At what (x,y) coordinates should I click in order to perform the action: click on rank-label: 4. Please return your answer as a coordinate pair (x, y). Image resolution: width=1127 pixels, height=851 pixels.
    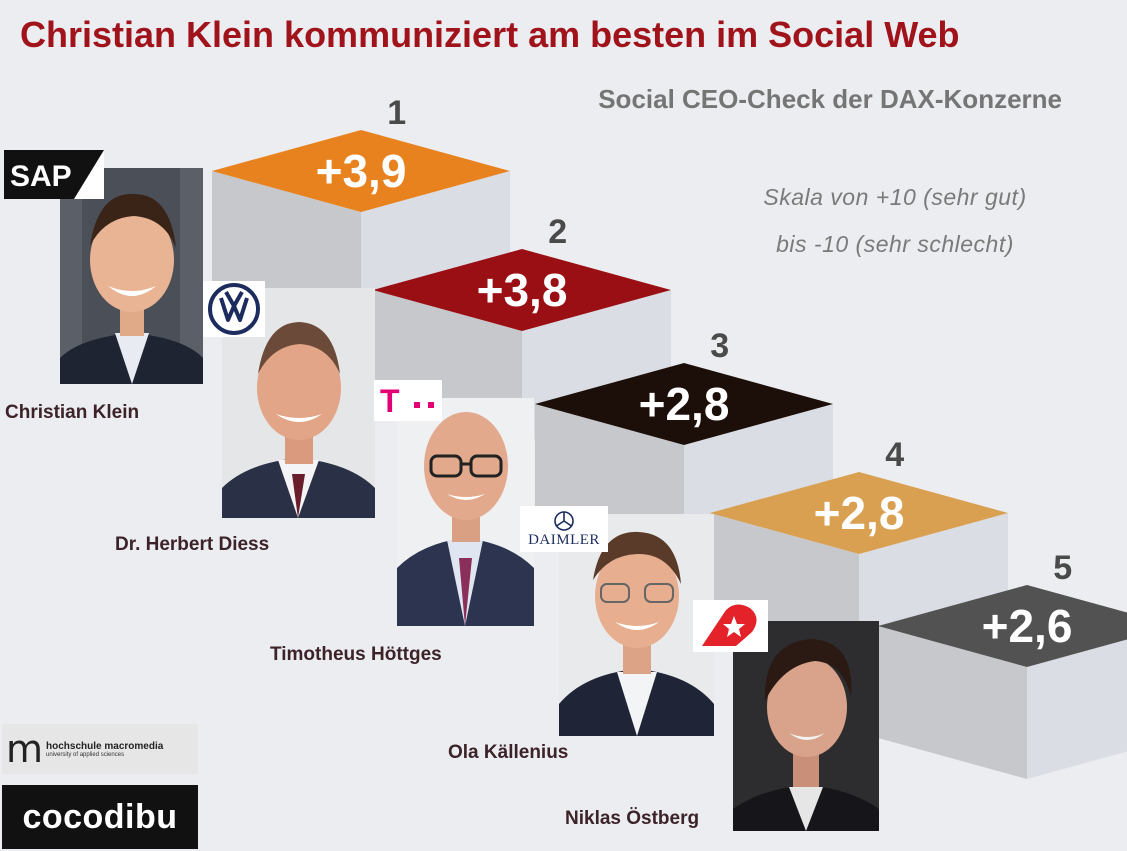
    Looking at the image, I should click on (894, 455).